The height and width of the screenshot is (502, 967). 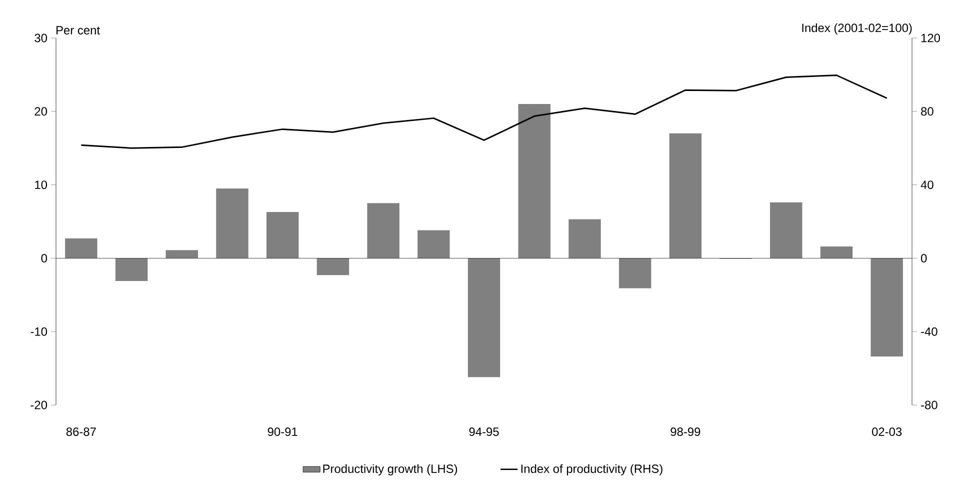 I want to click on y2-tick-label: -40, so click(x=929, y=331).